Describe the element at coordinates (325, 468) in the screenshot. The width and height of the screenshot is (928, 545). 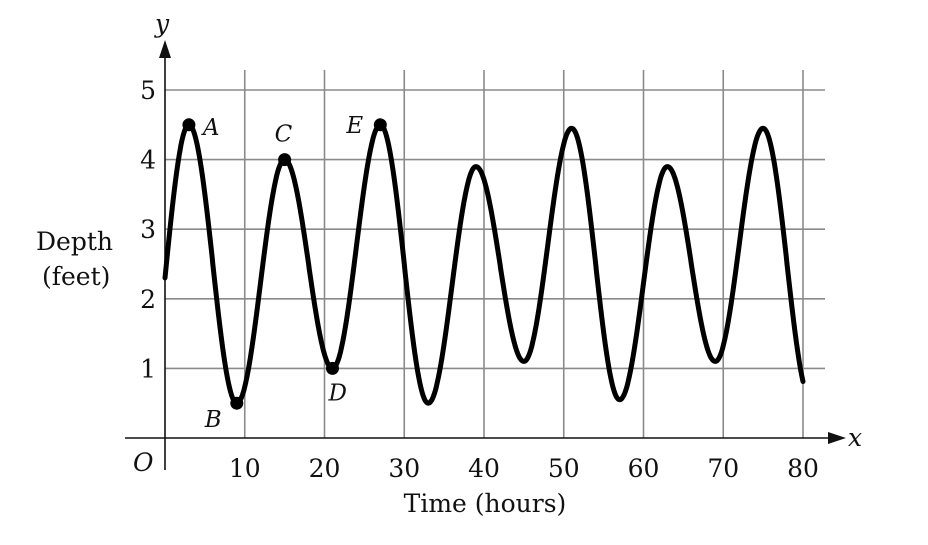
I see `x-tick-label: 20` at that location.